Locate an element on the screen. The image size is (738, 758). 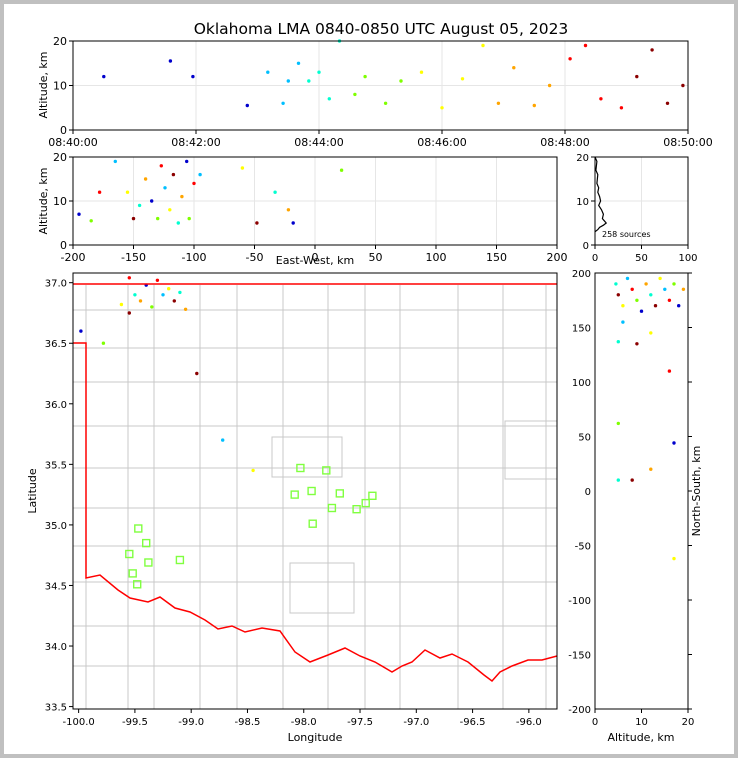
y-tick-label: 36.5 is located at coordinates (56, 344).